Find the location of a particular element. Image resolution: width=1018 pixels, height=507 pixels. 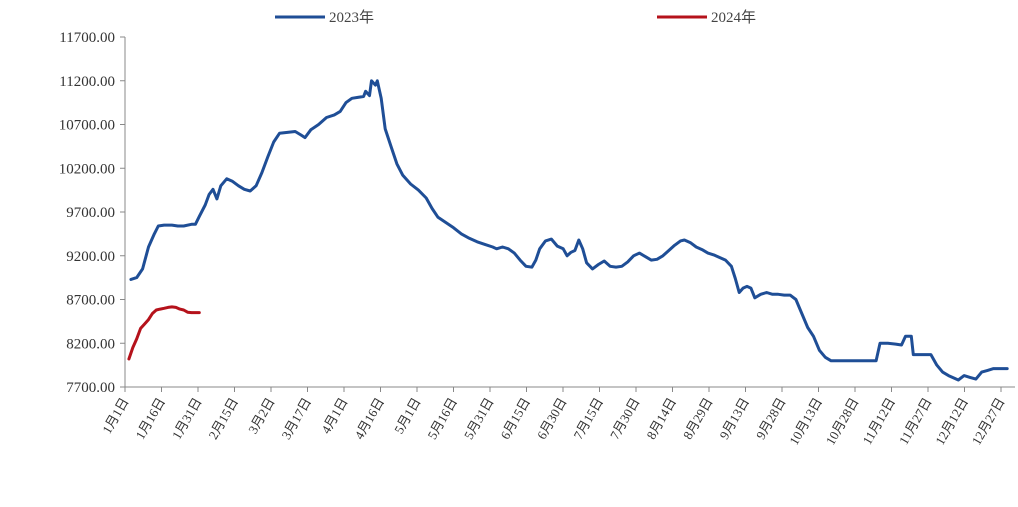

y-tick-label: 8700.00 is located at coordinates (90, 301).